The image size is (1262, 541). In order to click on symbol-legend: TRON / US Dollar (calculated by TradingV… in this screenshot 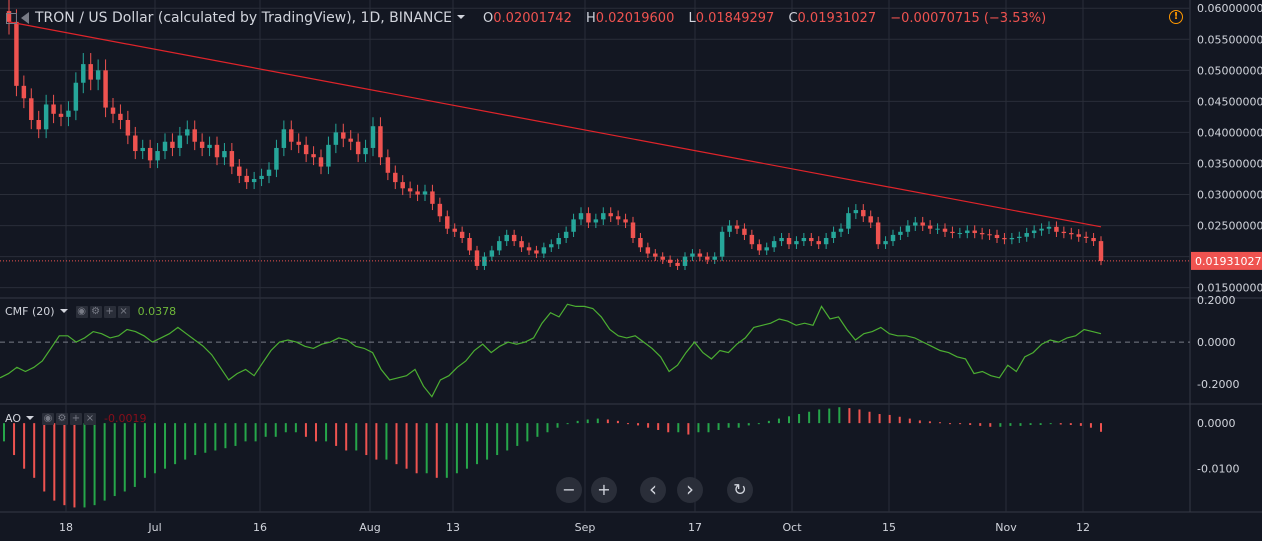, I will do `click(531, 18)`.